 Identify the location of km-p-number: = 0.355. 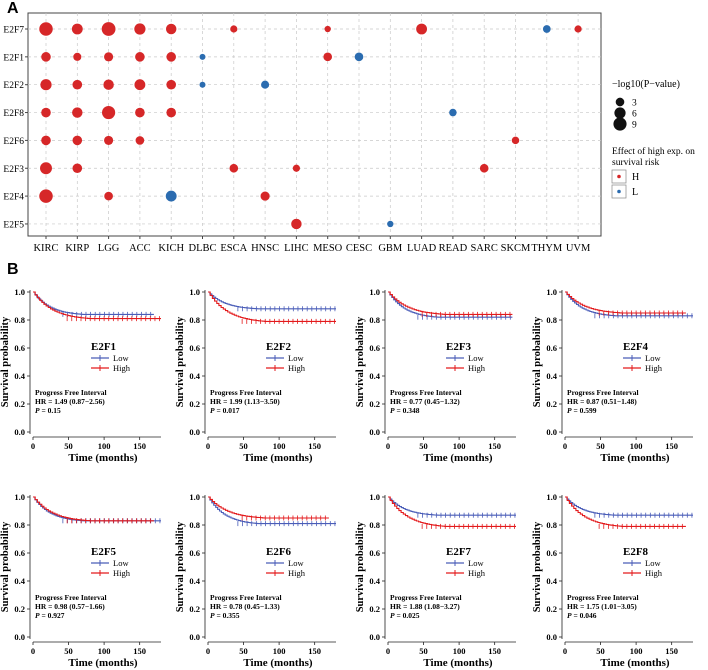
(227, 615).